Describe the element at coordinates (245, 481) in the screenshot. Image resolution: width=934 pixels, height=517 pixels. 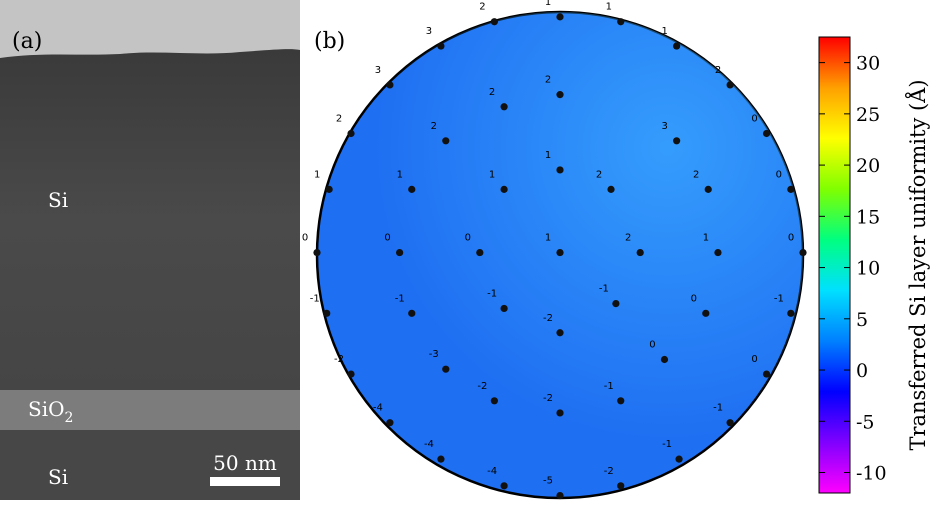
I see `scale-bar` at that location.